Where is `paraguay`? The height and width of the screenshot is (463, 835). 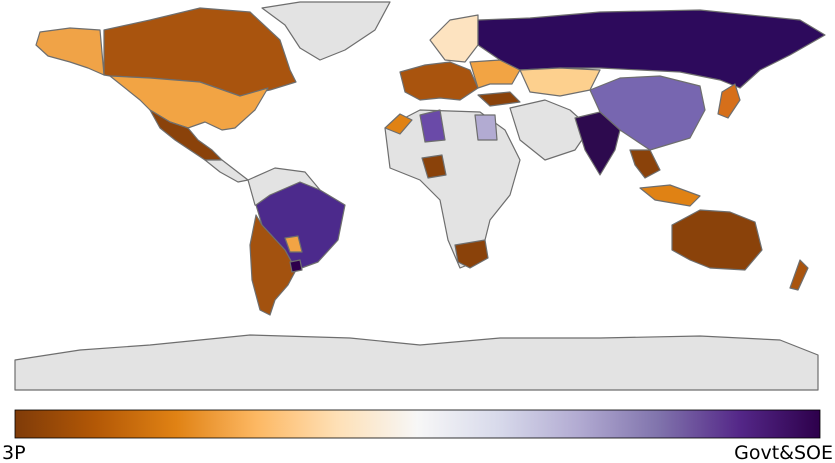 paraguay is located at coordinates (293, 244).